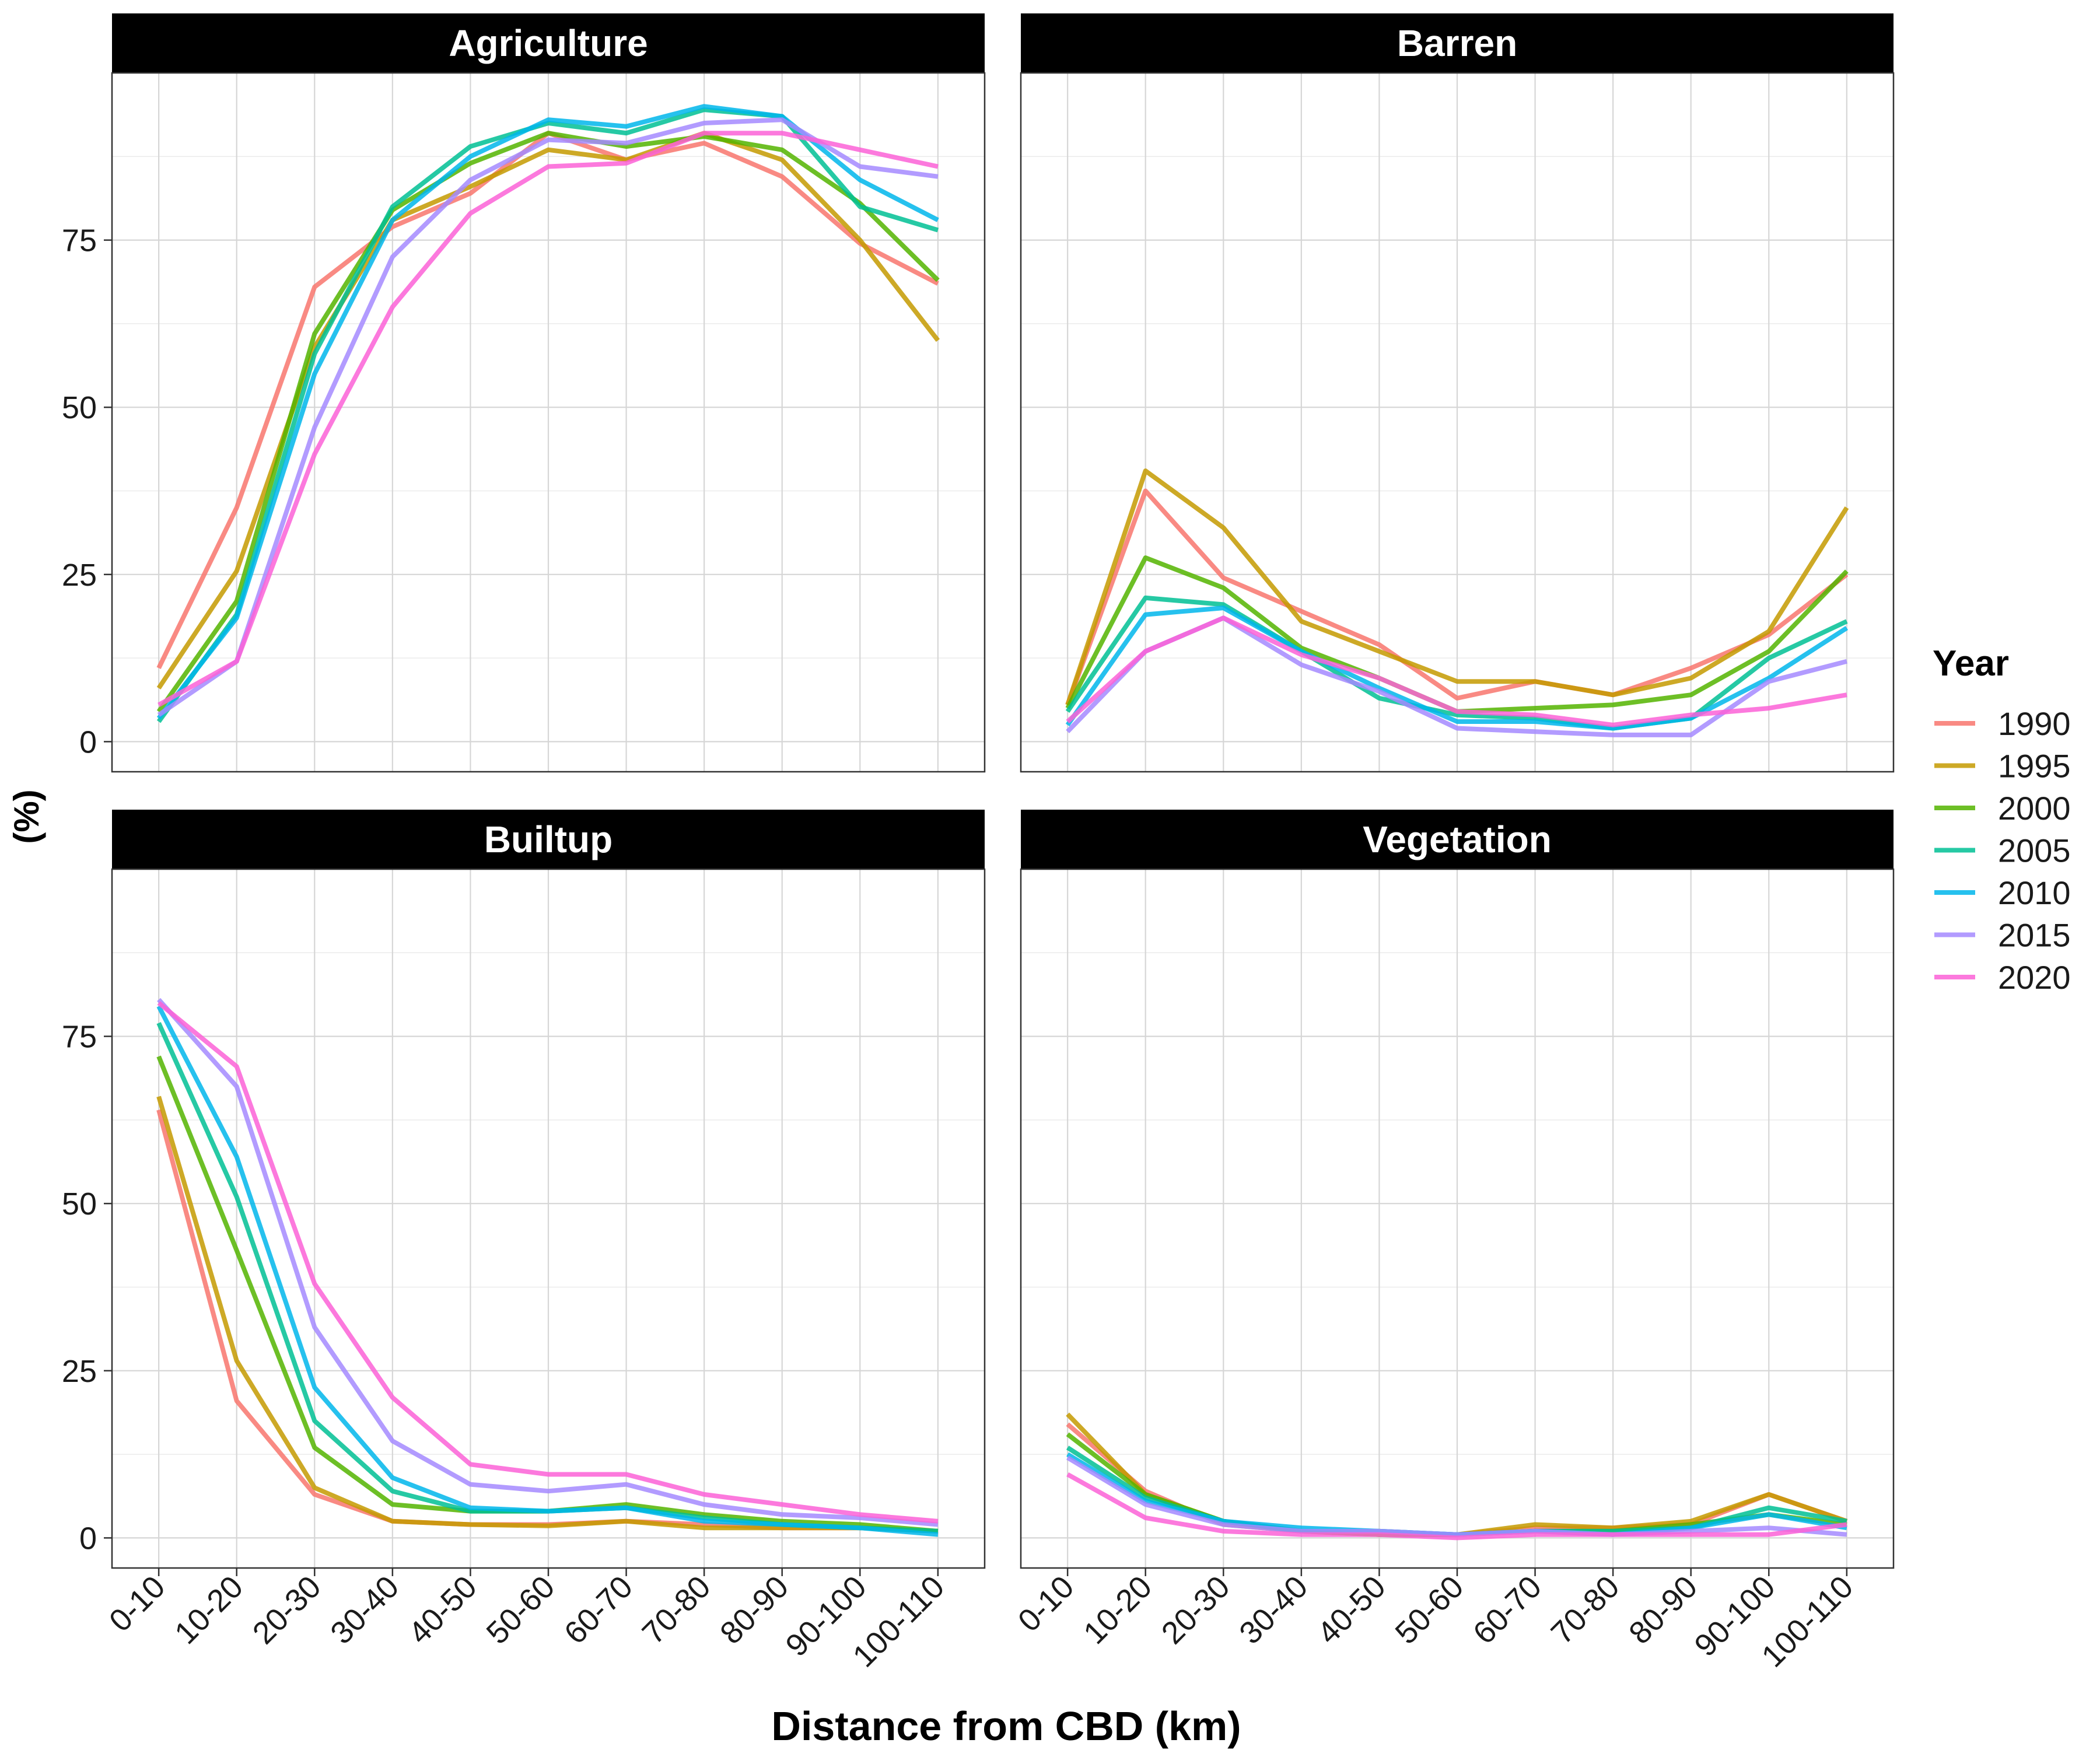 The width and height of the screenshot is (2100, 1750). What do you see at coordinates (1456, 1506) in the screenshot?
I see `series-line-vegetation-2020` at bounding box center [1456, 1506].